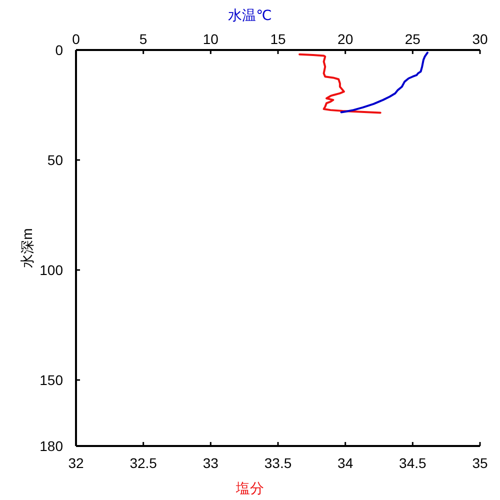  I want to click on y-tick-label: 0, so click(59, 50).